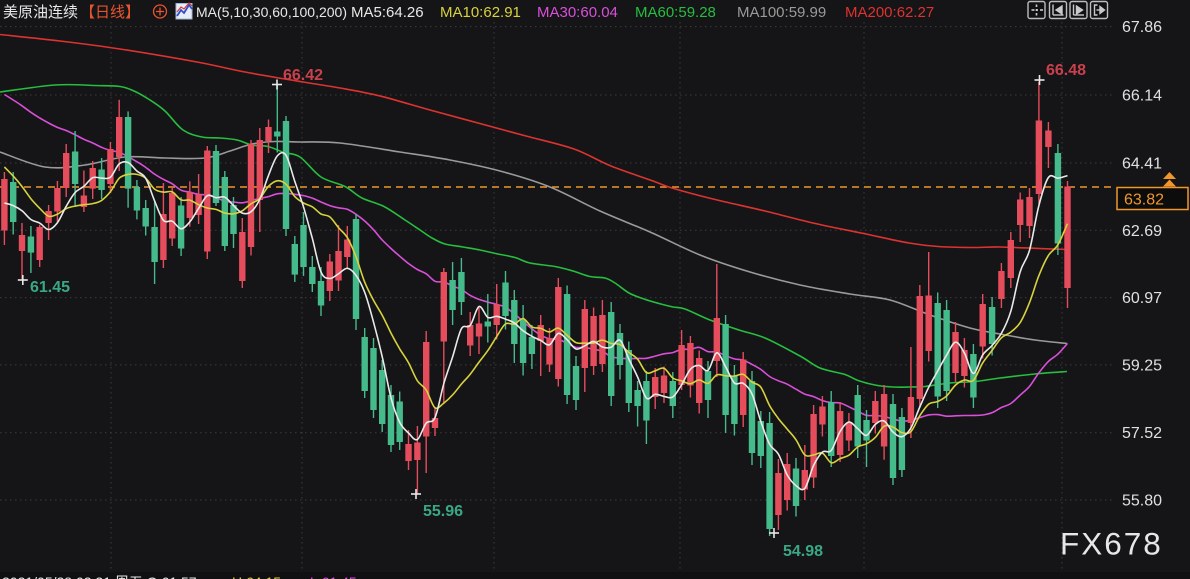 The image size is (1190, 579). What do you see at coordinates (99, 576) in the screenshot?
I see `svg-text: 2021/05/28 02:21 周五 O:61.57` at bounding box center [99, 576].